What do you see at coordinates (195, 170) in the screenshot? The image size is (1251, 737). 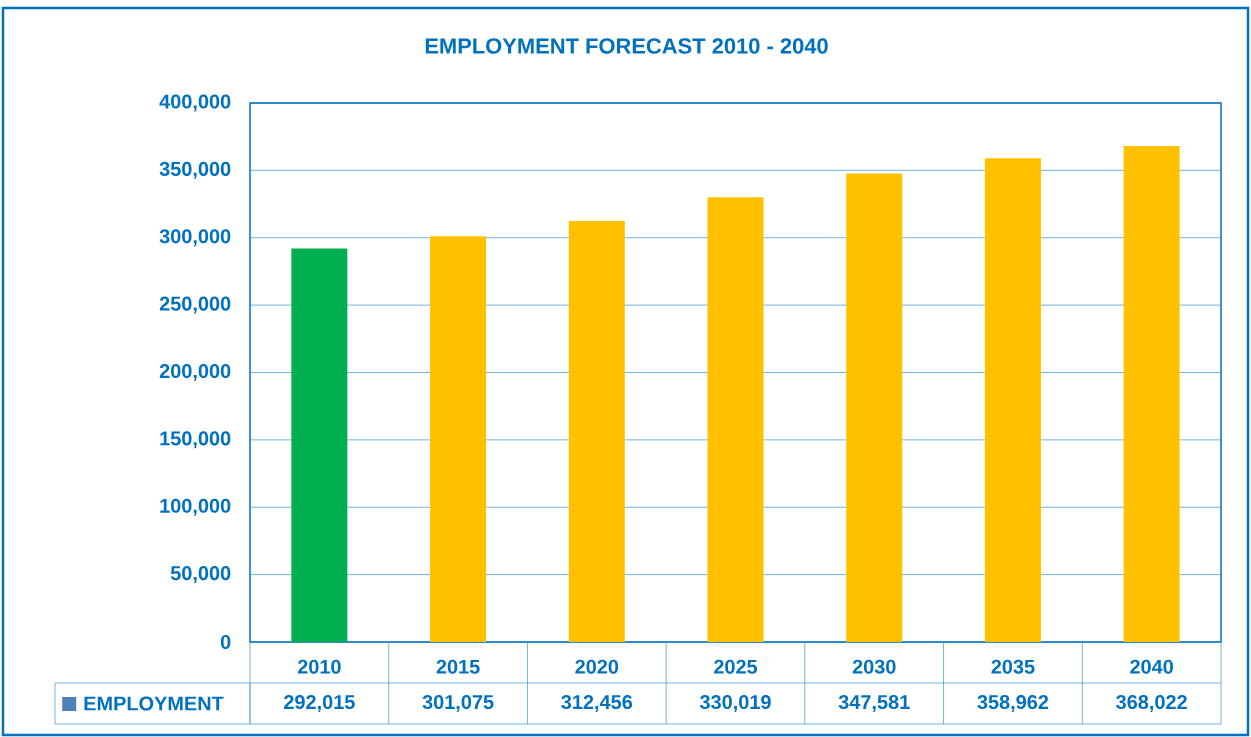 I see `y-tick-label: 350,000` at bounding box center [195, 170].